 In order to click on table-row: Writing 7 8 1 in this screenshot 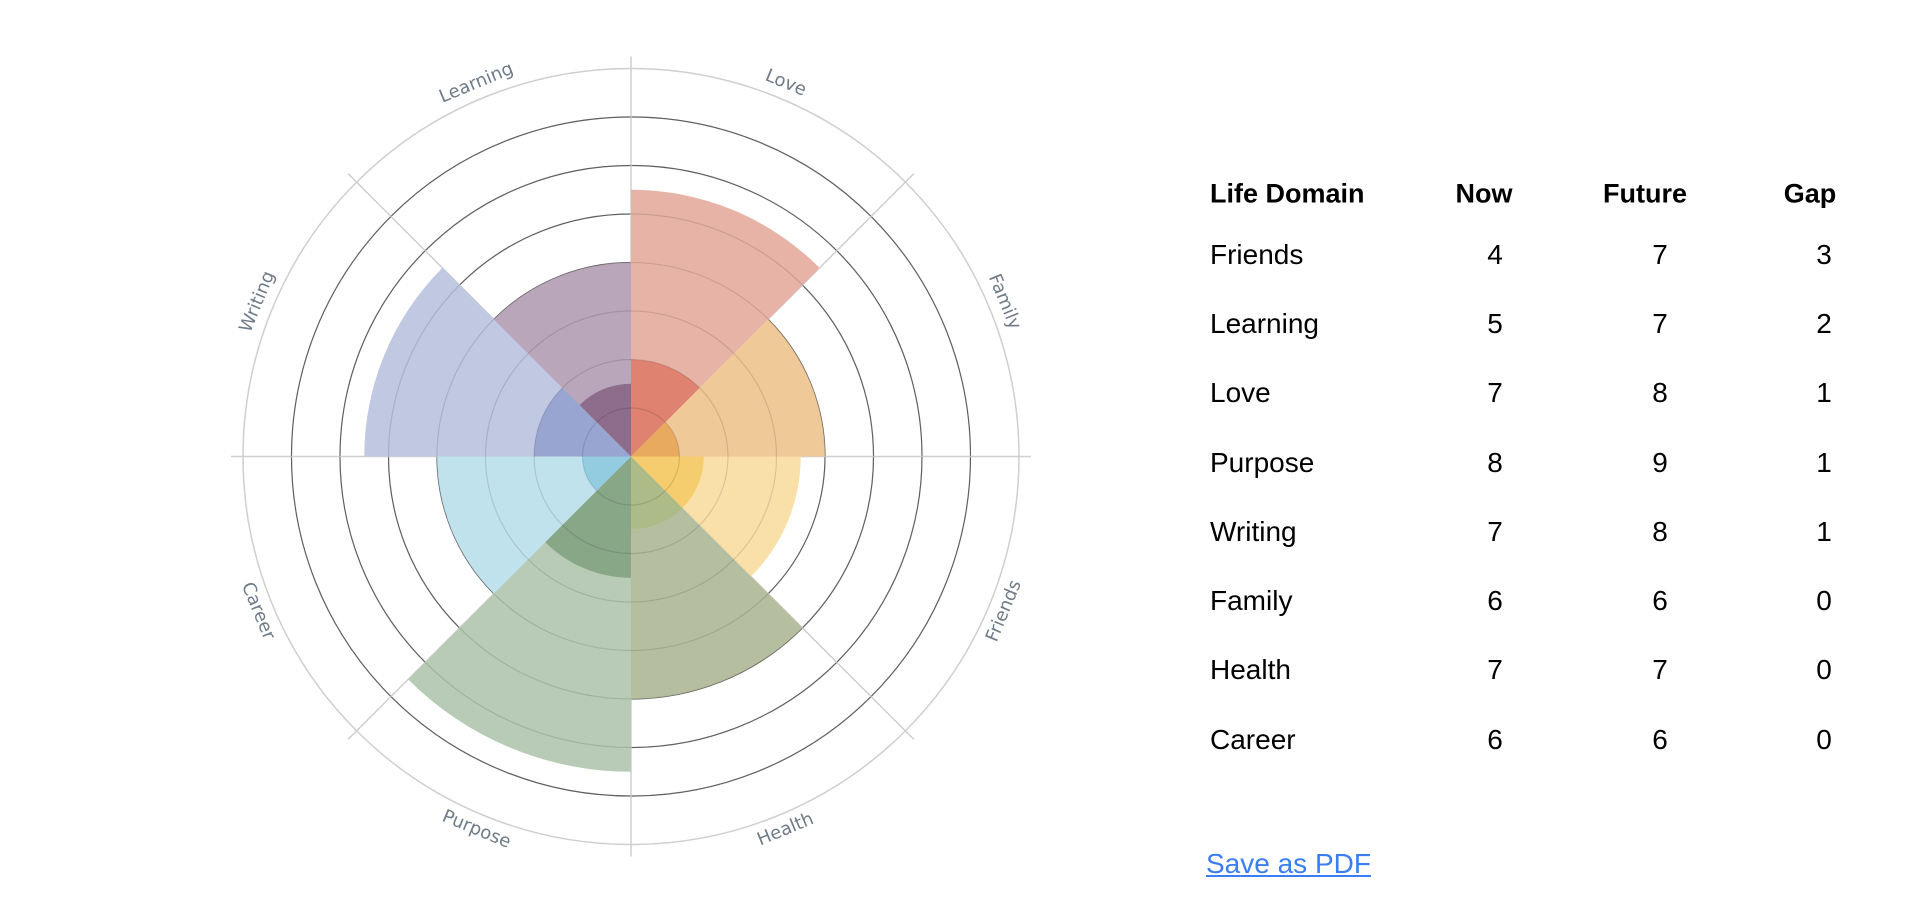, I will do `click(1540, 531)`.